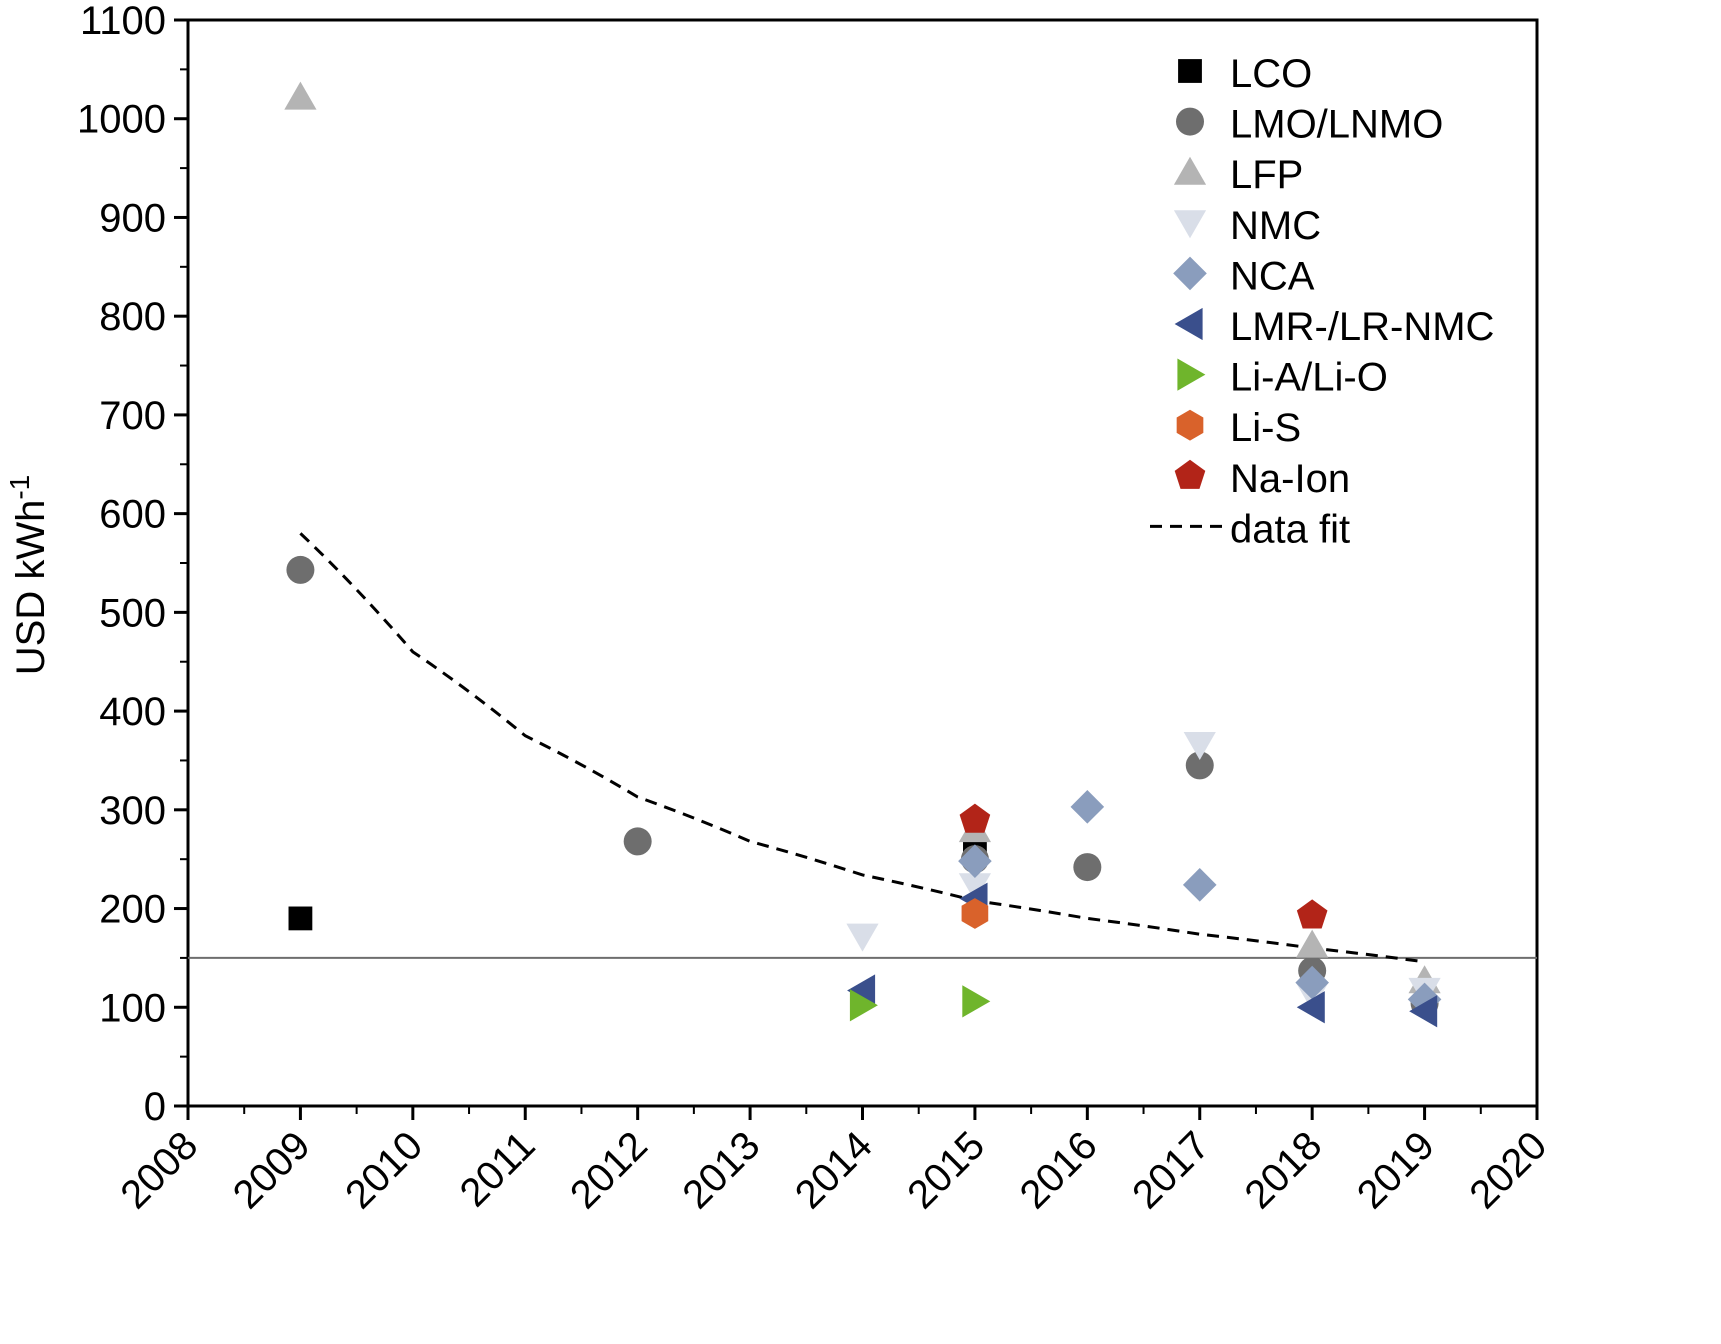  I want to click on data-point-li-s, so click(975, 913).